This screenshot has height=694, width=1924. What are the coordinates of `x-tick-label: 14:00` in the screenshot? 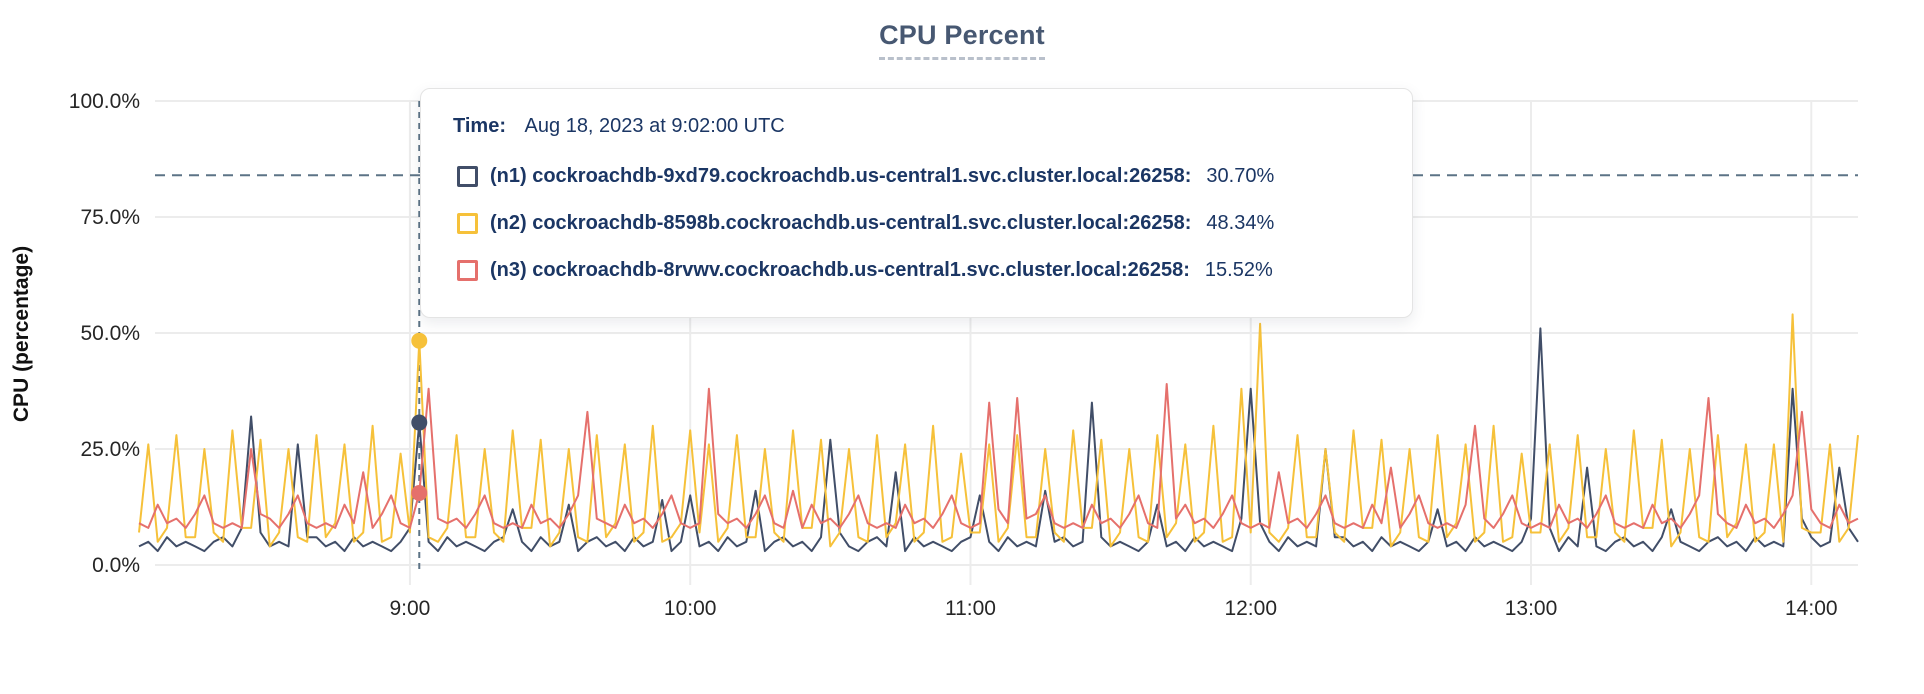 It's located at (1811, 608).